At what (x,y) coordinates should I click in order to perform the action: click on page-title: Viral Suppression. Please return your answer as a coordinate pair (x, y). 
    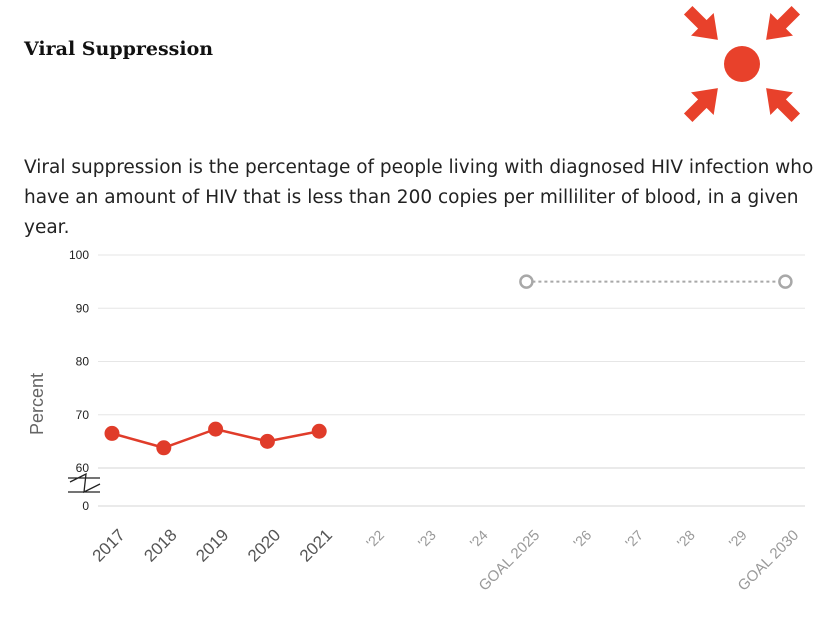
    Looking at the image, I should click on (119, 49).